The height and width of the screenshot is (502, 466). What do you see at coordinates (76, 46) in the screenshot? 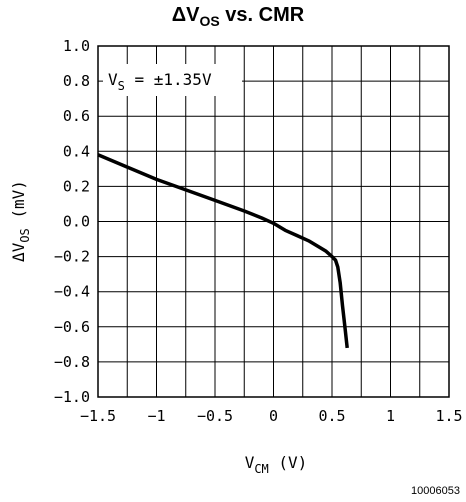
I see `y-tick-label: 1.0` at bounding box center [76, 46].